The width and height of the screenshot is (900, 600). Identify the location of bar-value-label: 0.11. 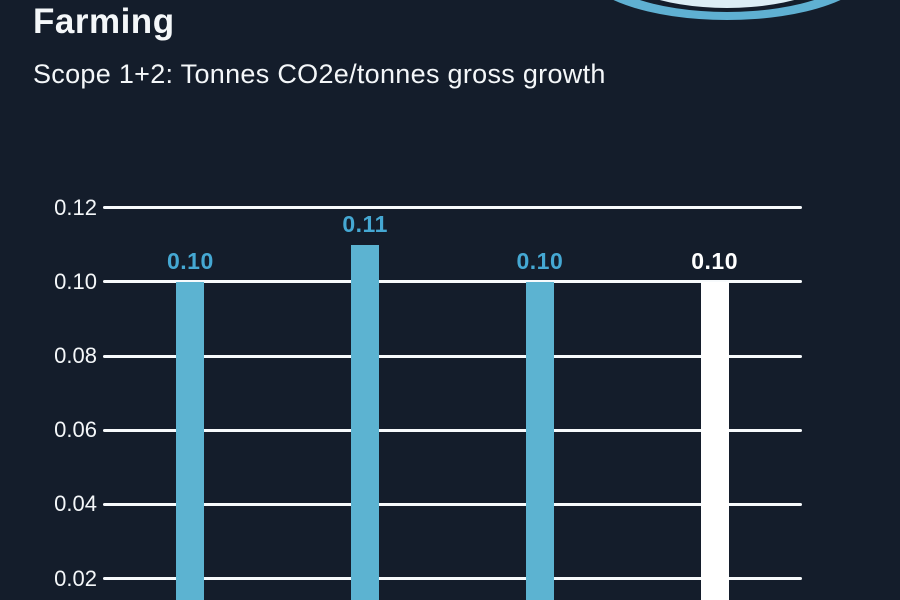
(365, 223).